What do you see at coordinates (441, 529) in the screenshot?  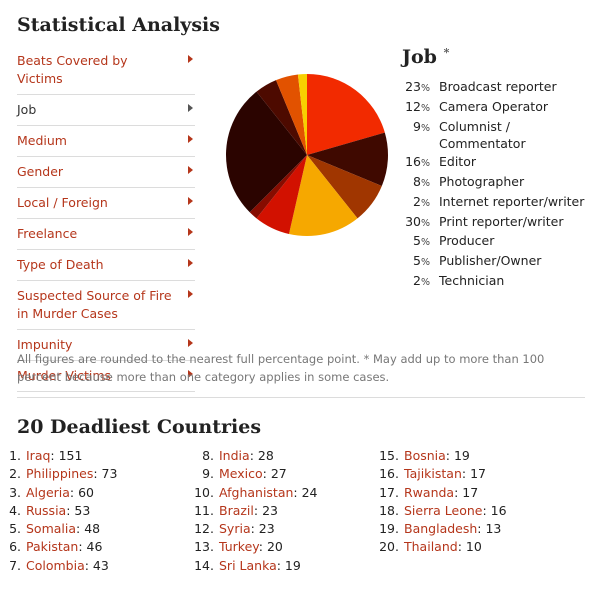 I see `country-link: Bangladesh` at bounding box center [441, 529].